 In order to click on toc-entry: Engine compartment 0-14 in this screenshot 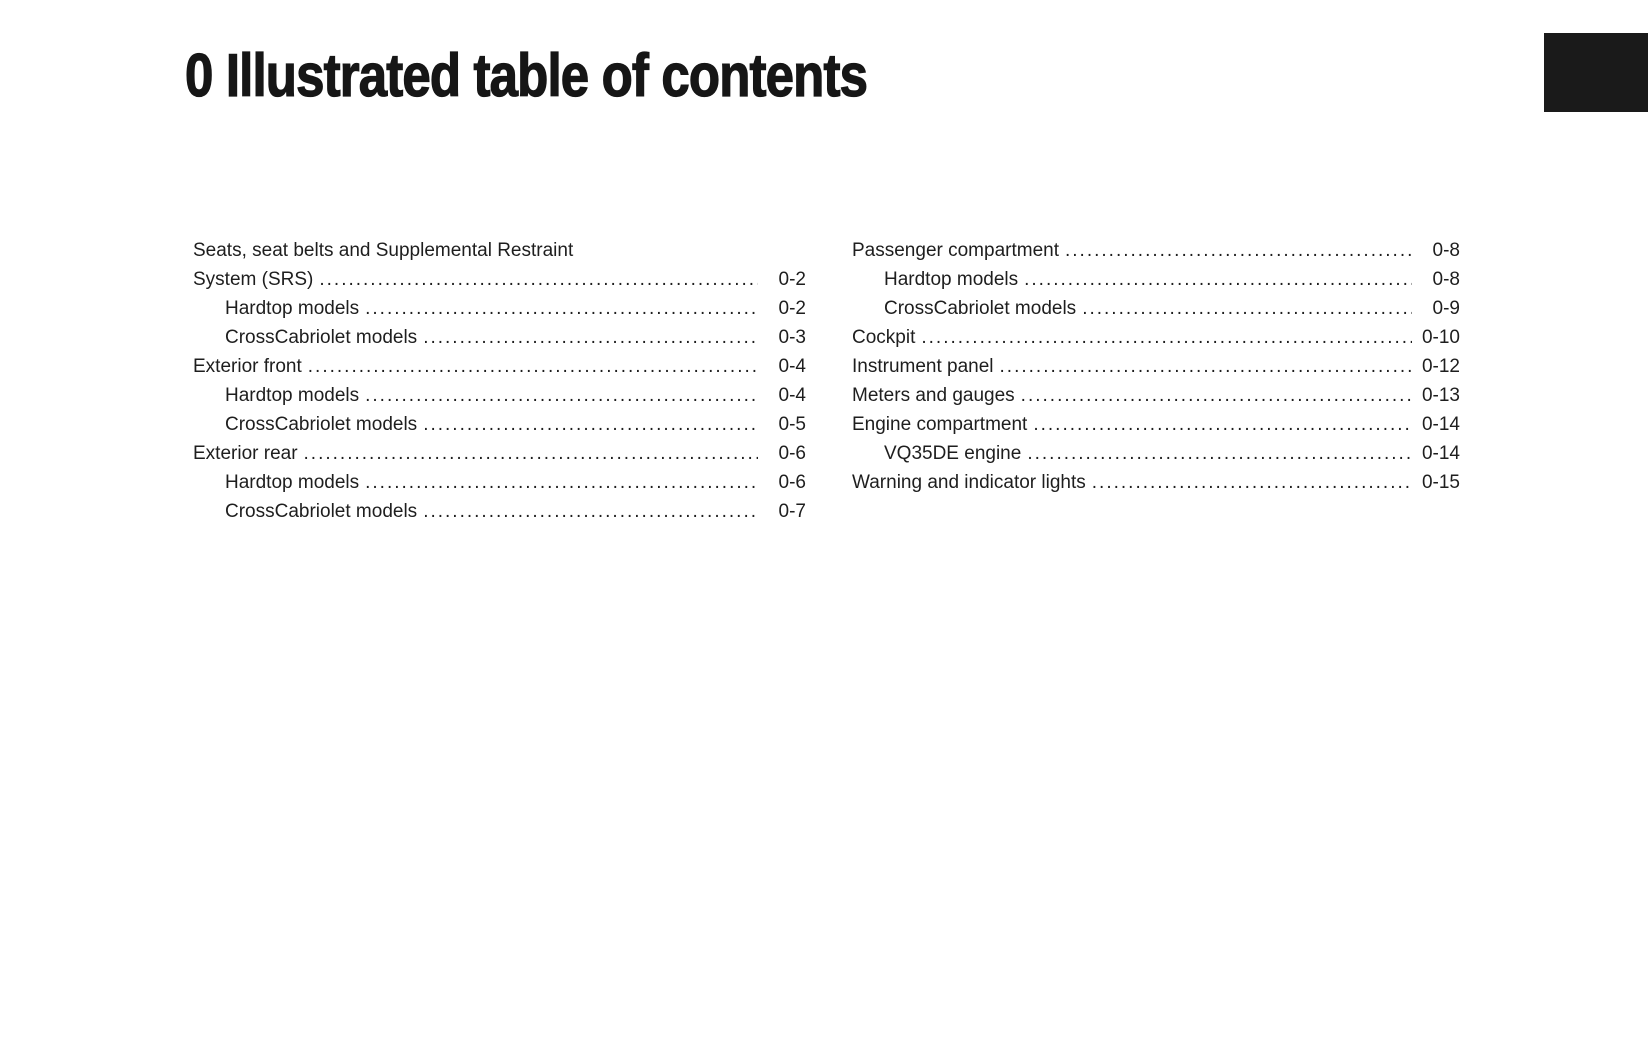, I will do `click(1156, 424)`.